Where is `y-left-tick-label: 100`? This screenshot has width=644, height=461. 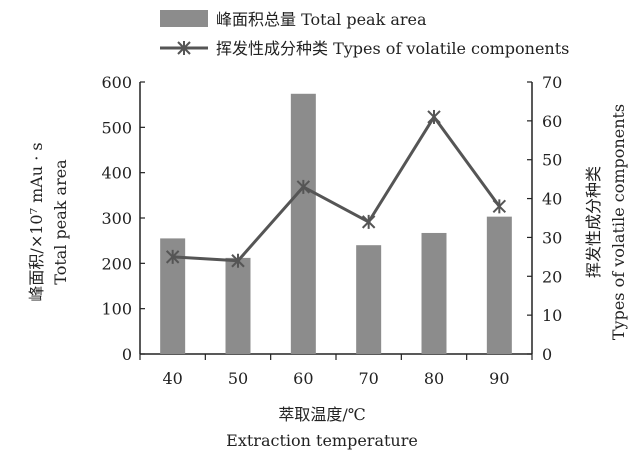
y-left-tick-label: 100 is located at coordinates (116, 309).